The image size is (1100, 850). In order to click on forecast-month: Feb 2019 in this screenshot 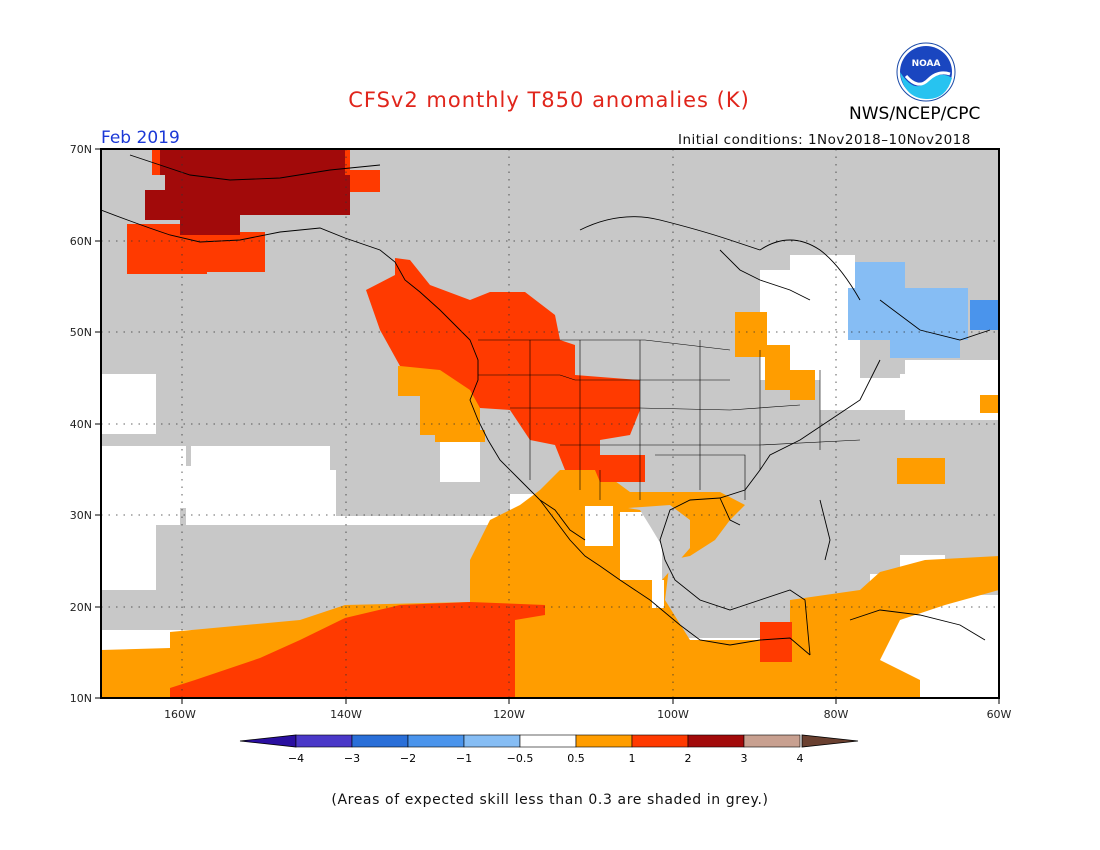, I will do `click(140, 138)`.